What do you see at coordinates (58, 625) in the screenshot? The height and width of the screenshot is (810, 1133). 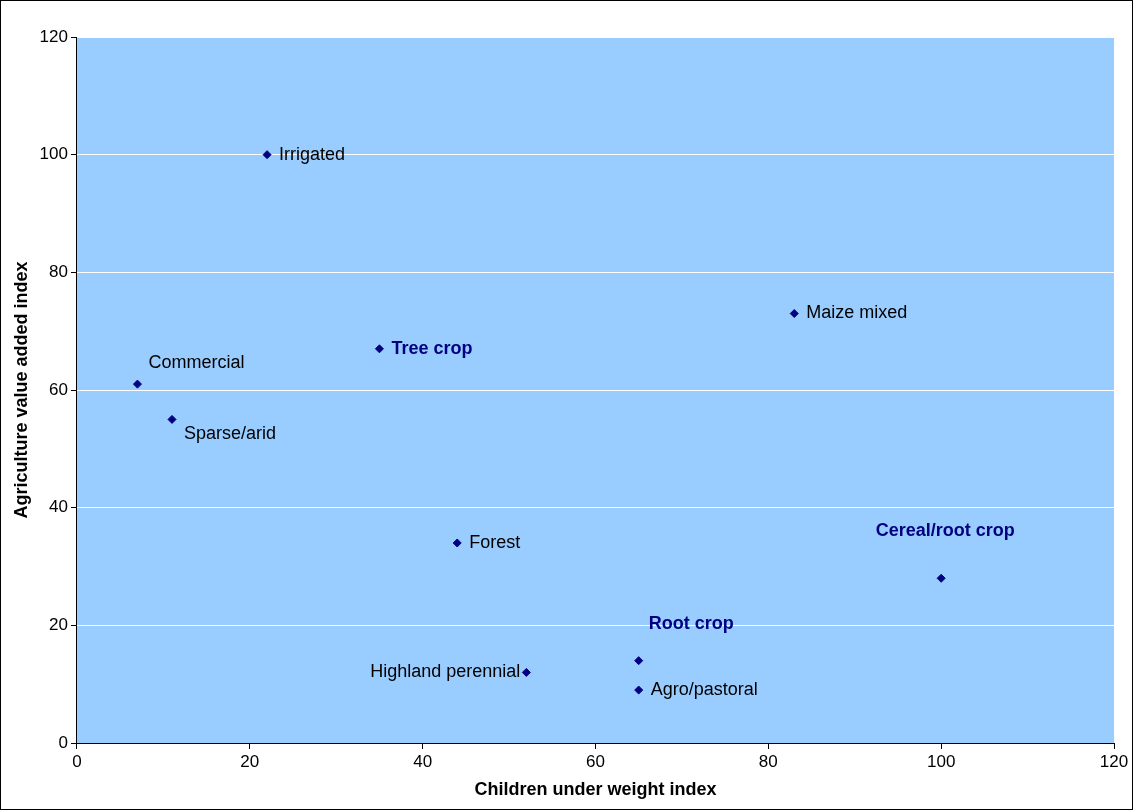 I see `y-tick-label: 20` at bounding box center [58, 625].